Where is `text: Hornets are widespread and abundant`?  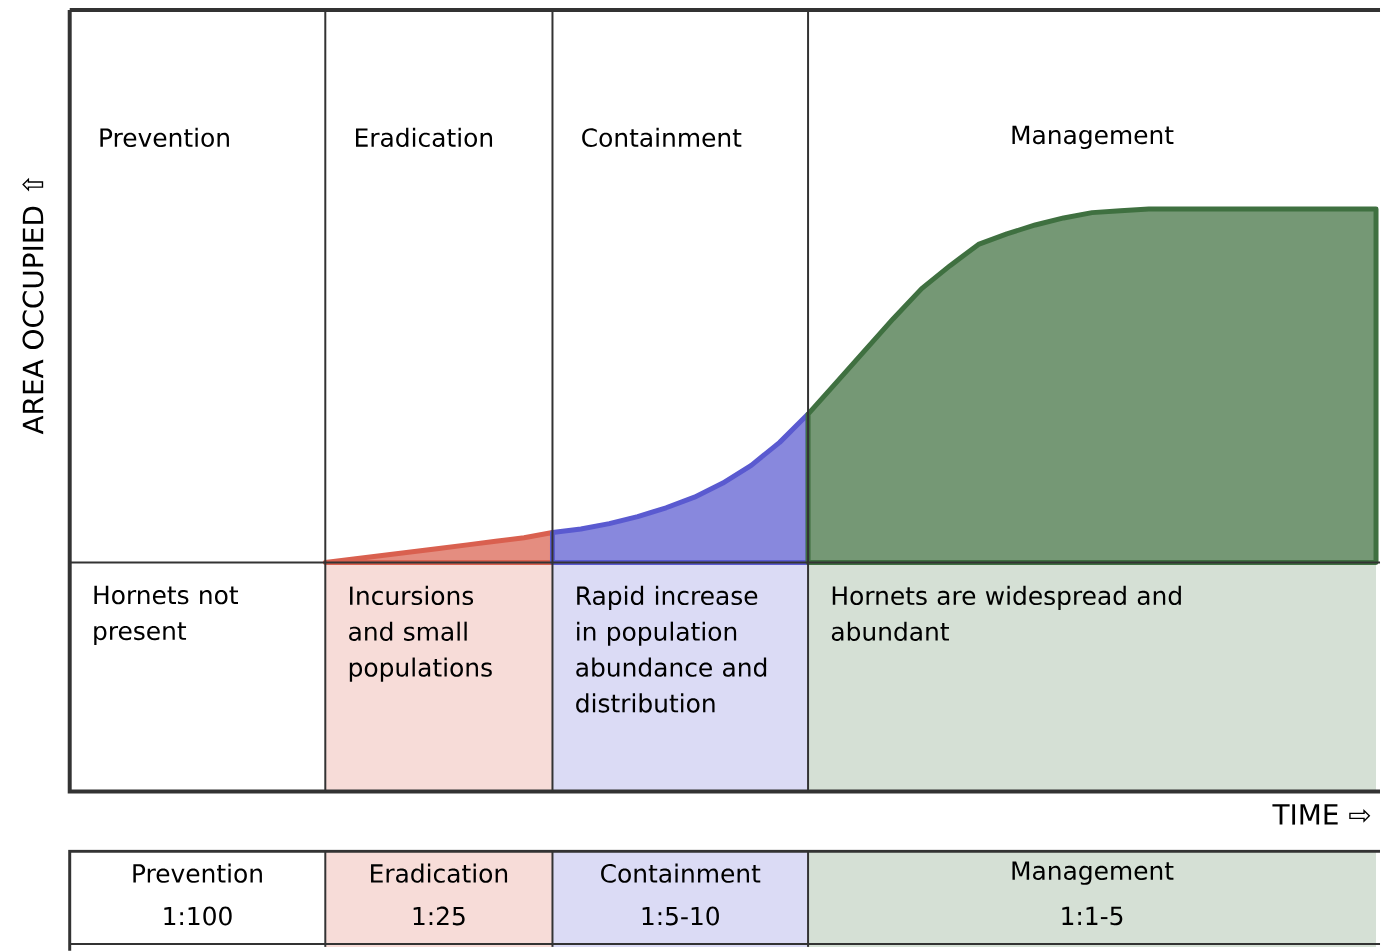 text: Hornets are widespread and abundant is located at coordinates (1006, 613).